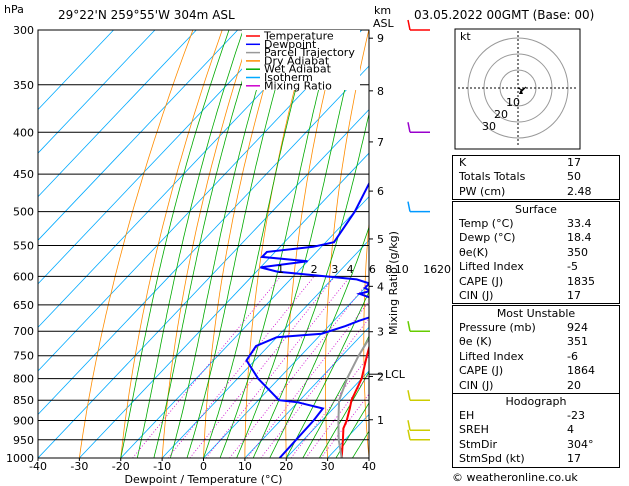 This screenshot has height=486, width=629. Describe the element at coordinates (23, 331) in the screenshot. I see `pressure-tick-label: 700` at that location.